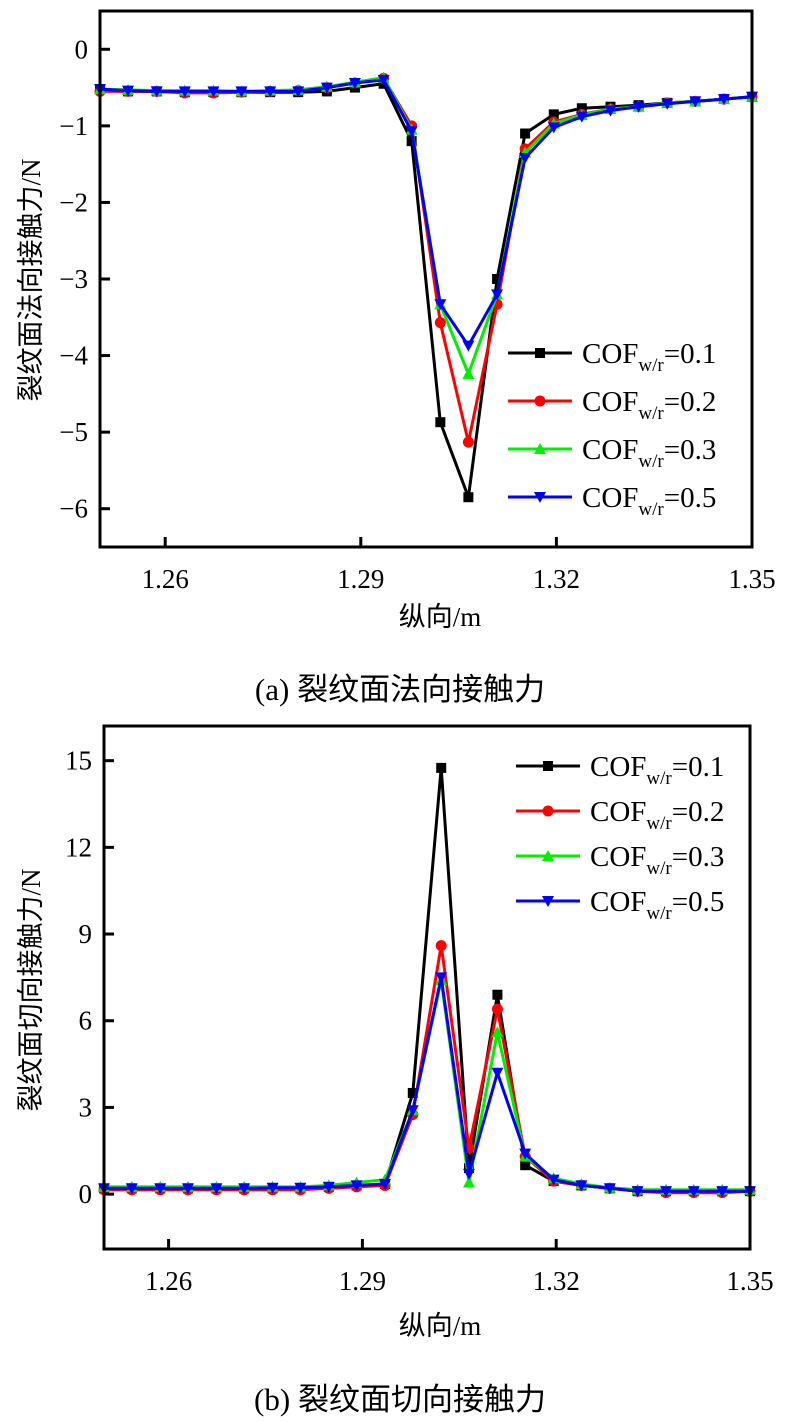 The height and width of the screenshot is (1422, 794). Describe the element at coordinates (31, 280) in the screenshot. I see `y-axis-title: 裂纹面法向接触力/N` at that location.